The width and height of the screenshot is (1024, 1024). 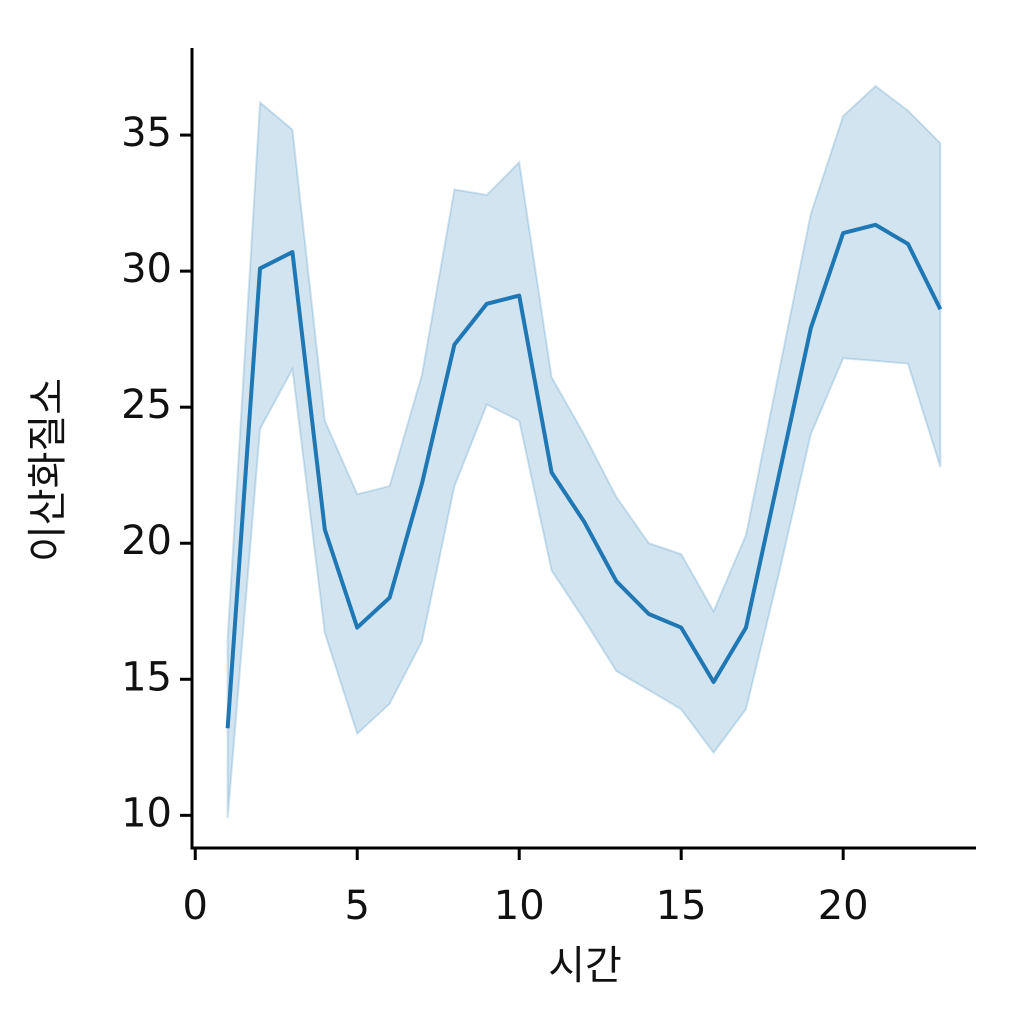 I want to click on y-tick-label: 15, so click(x=146, y=677).